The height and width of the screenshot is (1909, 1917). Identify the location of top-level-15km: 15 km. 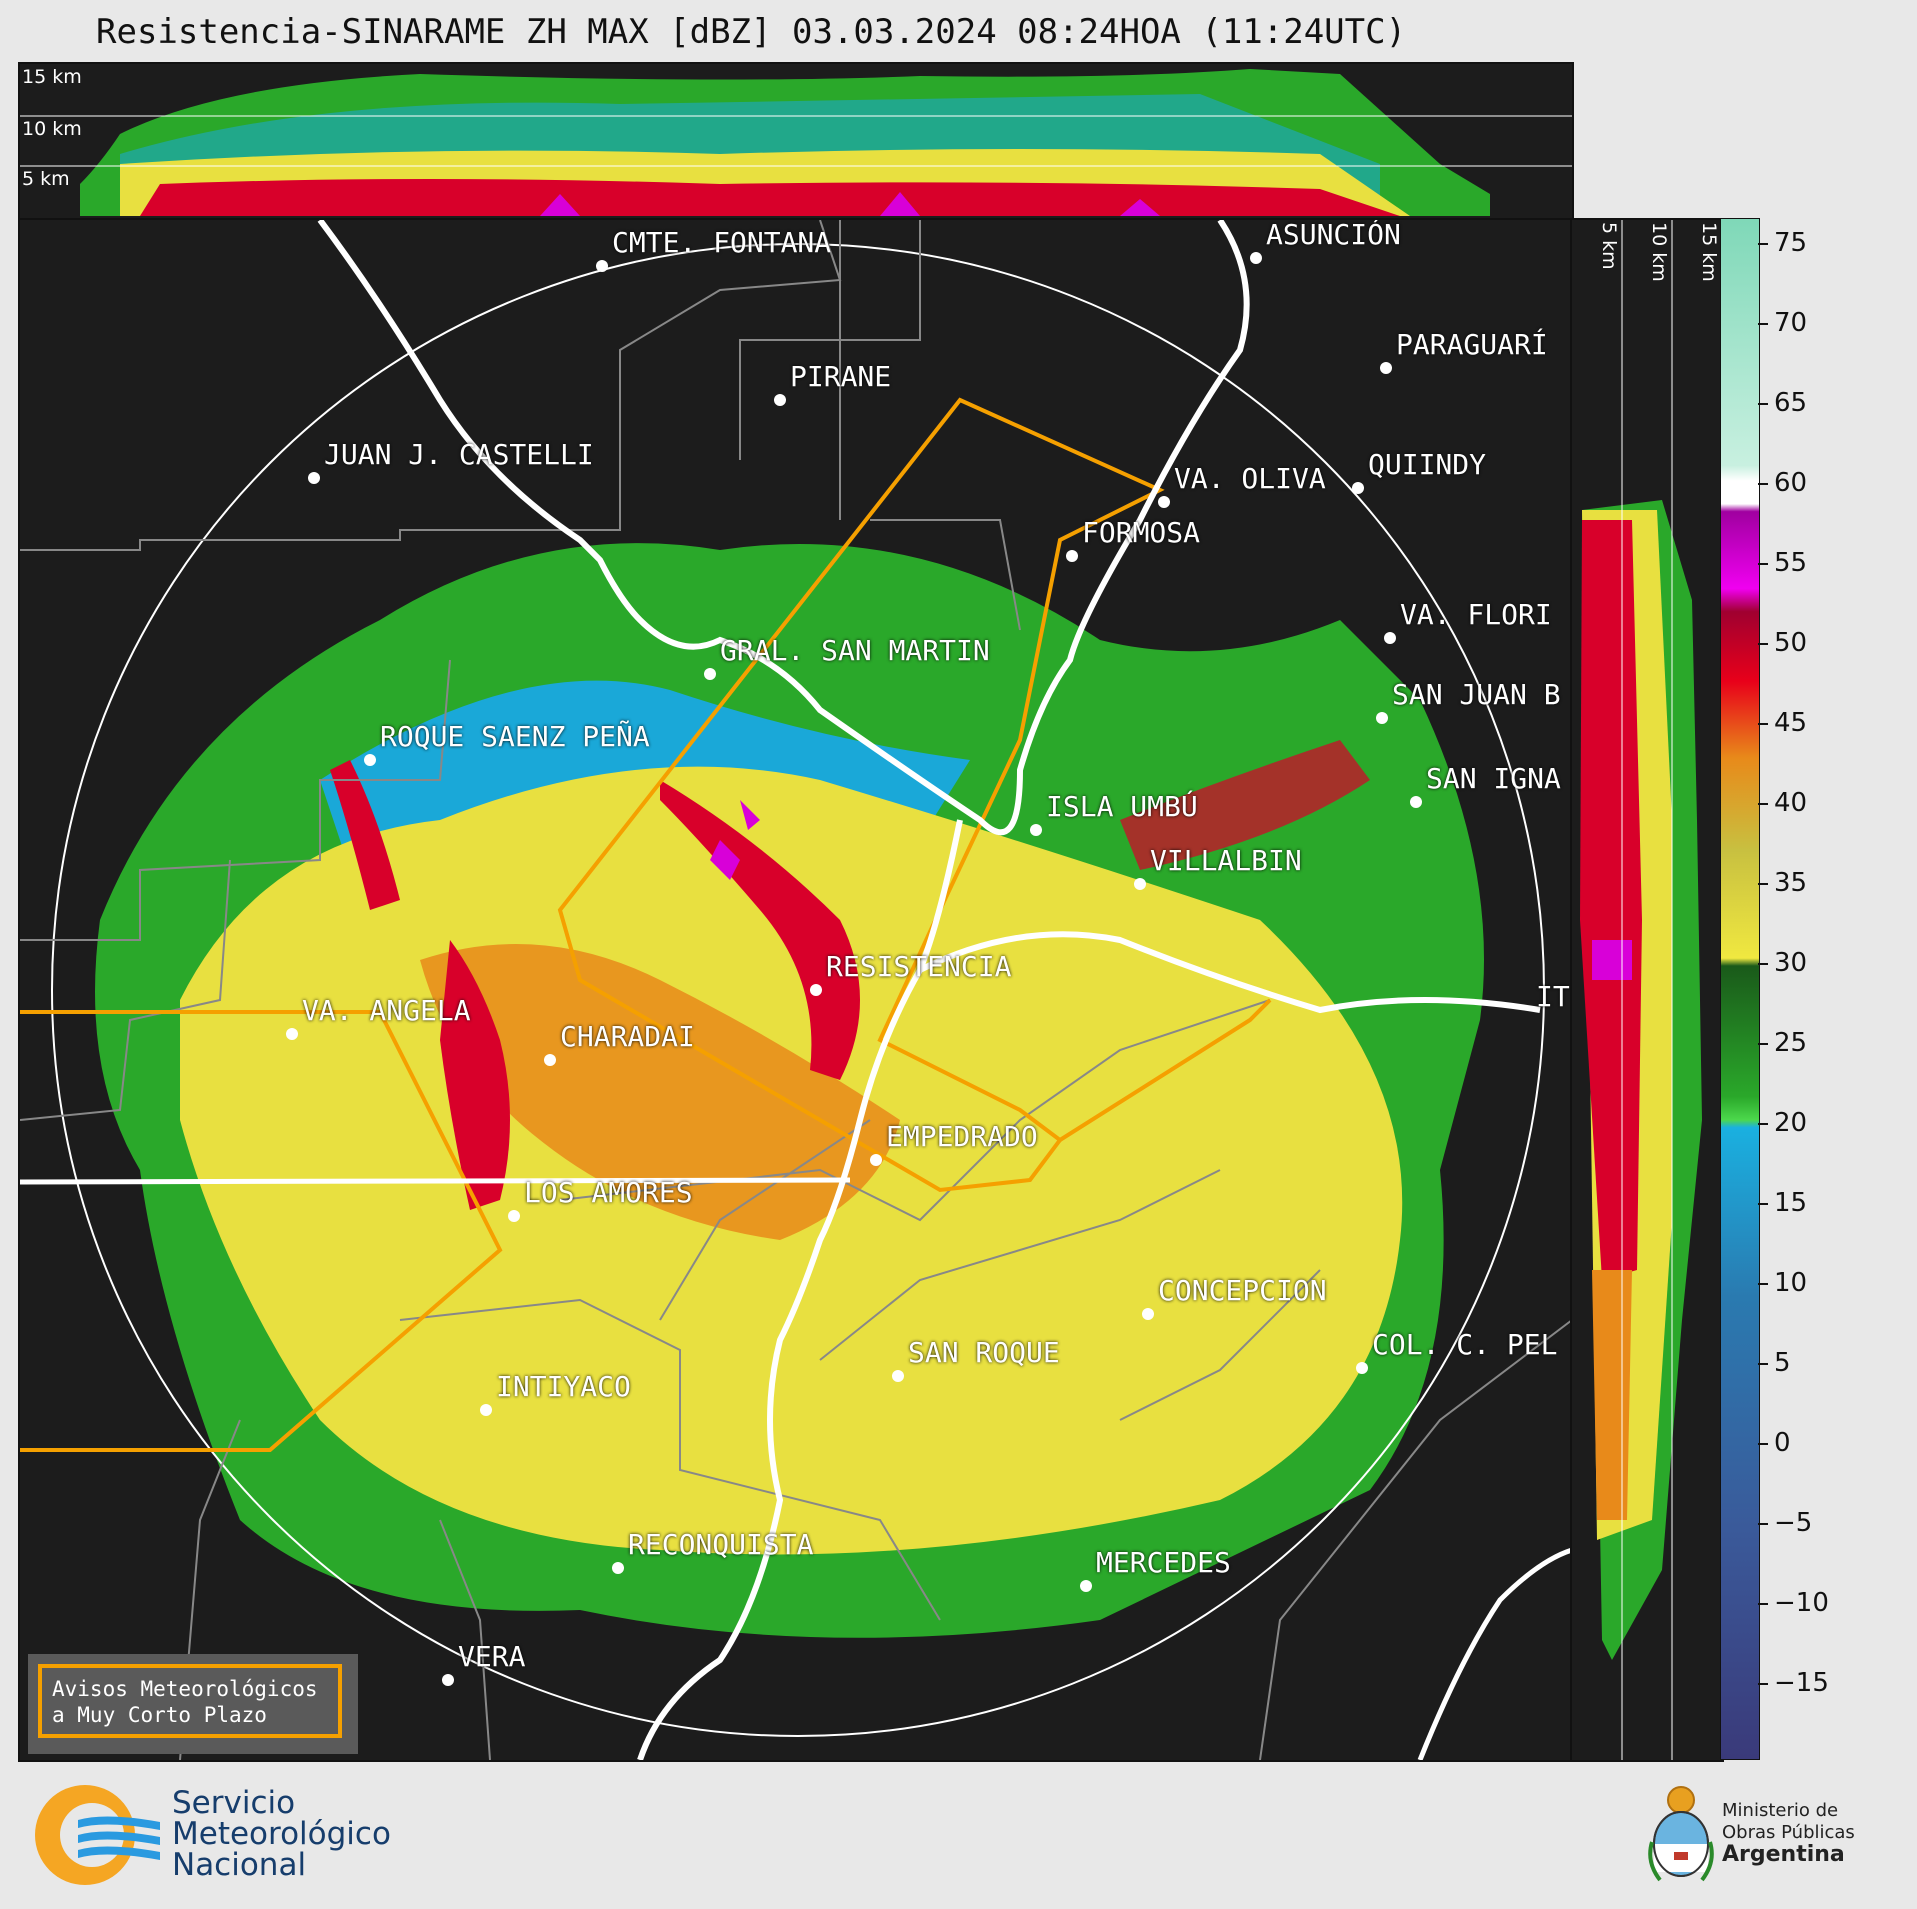
(52, 77).